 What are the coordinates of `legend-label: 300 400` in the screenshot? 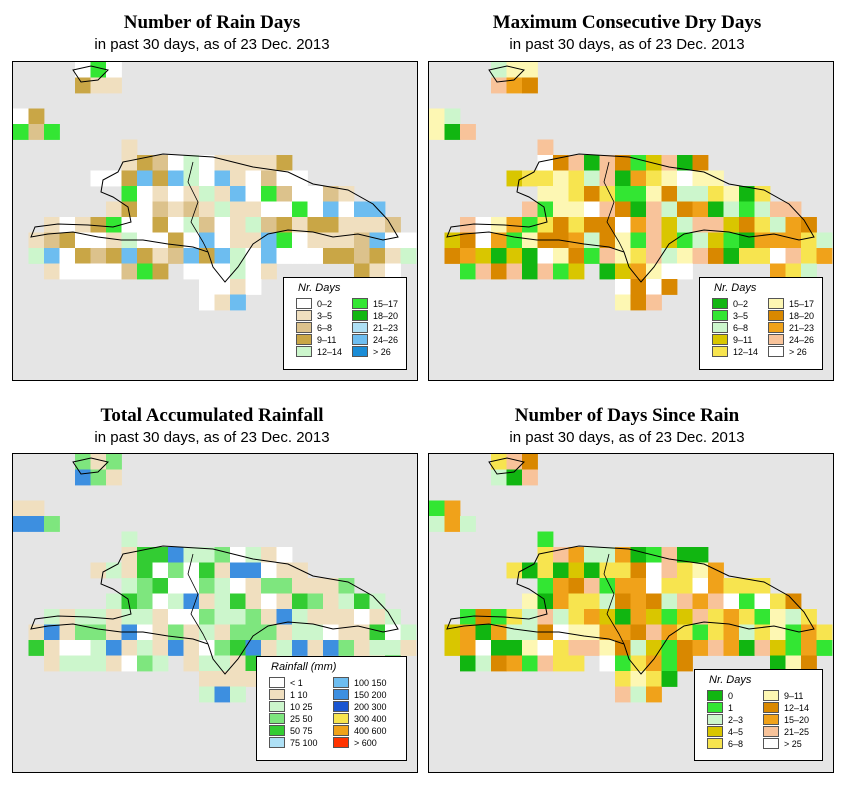 It's located at (370, 718).